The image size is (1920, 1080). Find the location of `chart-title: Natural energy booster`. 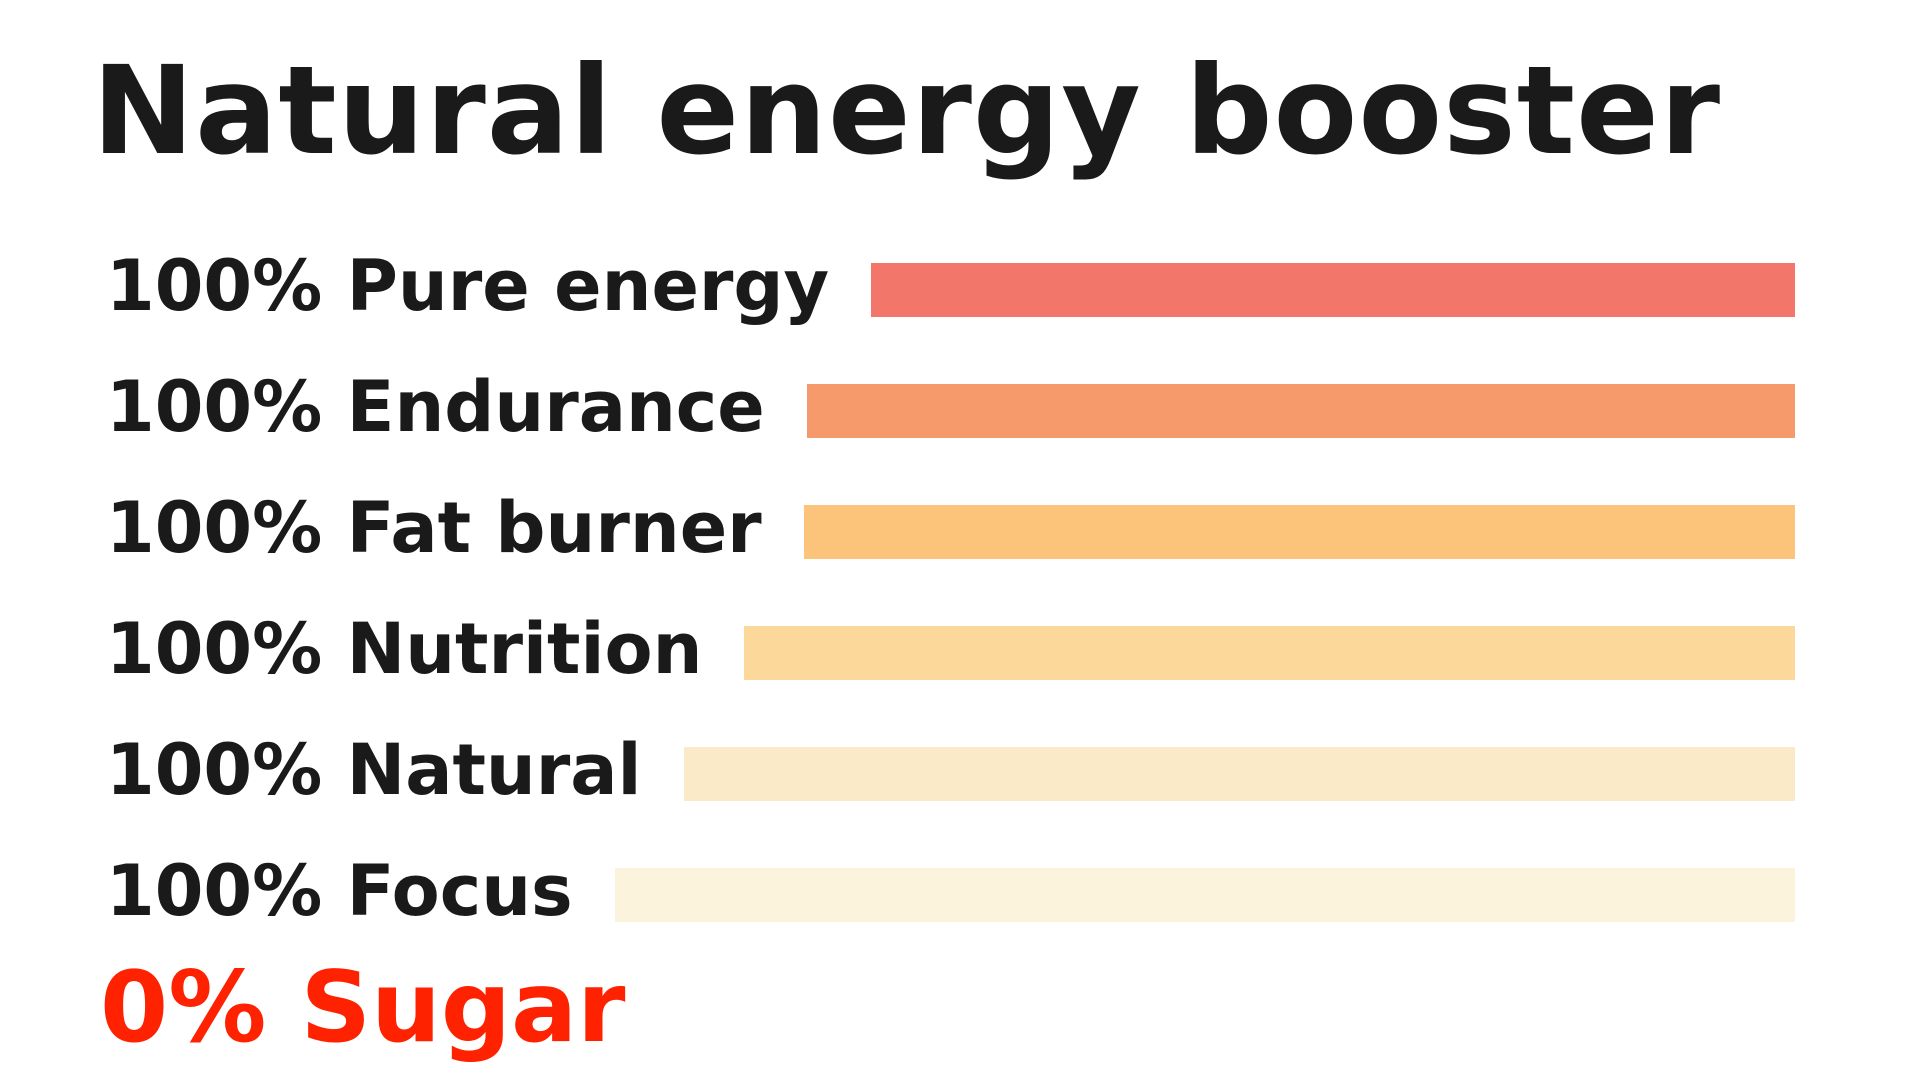

chart-title: Natural energy booster is located at coordinates (907, 111).